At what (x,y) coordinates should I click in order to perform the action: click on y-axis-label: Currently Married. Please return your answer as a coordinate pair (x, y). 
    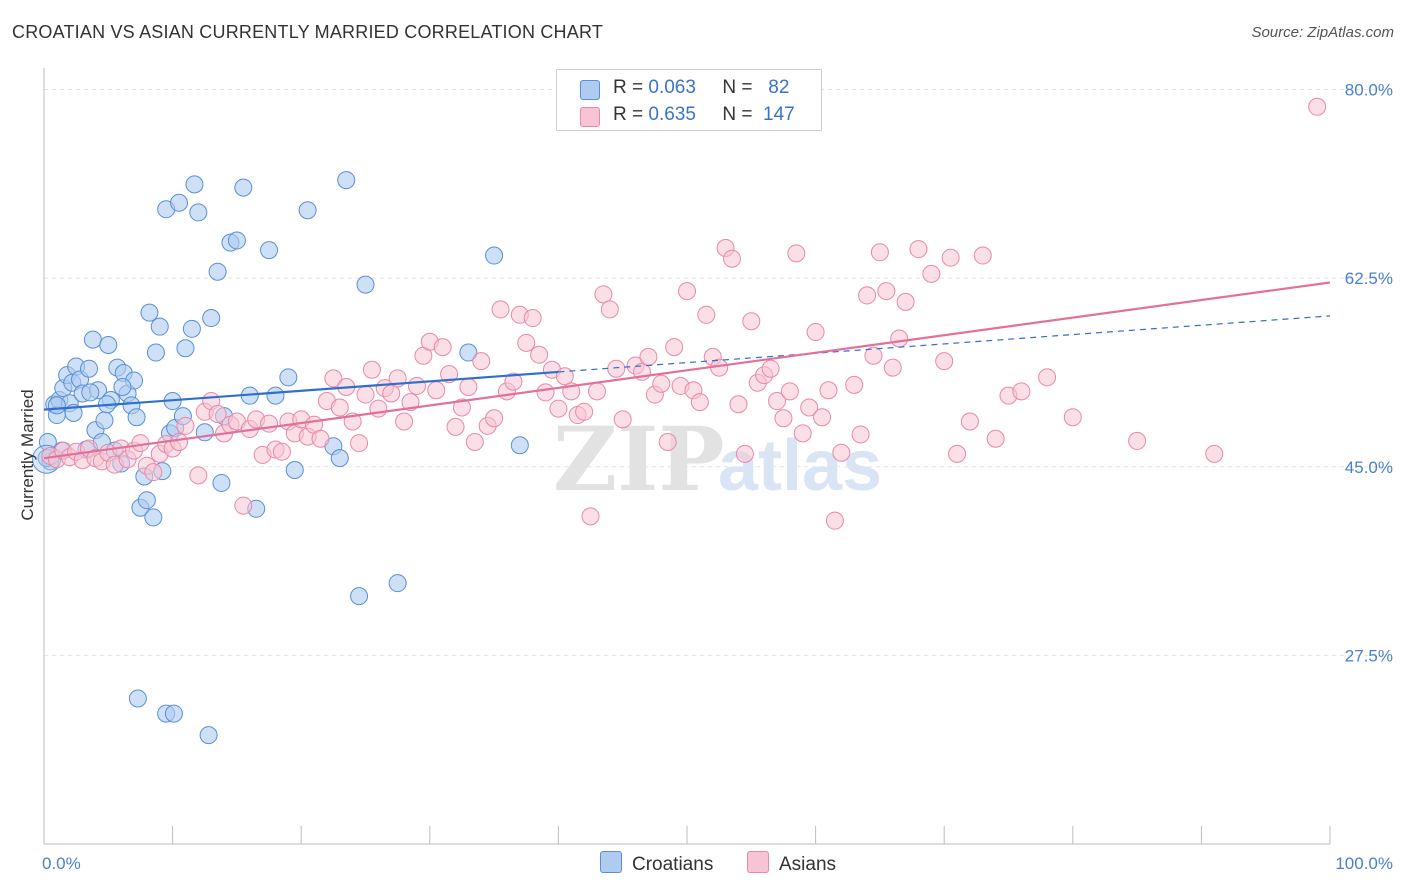
    Looking at the image, I should click on (27, 454).